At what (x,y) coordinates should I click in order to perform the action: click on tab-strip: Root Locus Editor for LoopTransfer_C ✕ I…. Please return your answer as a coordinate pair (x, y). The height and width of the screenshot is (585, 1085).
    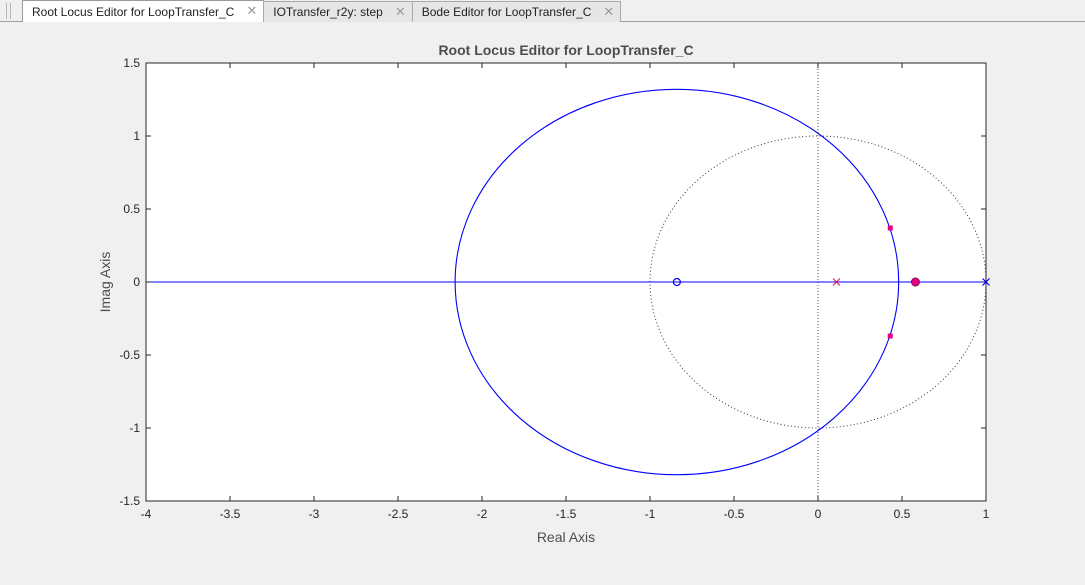
    Looking at the image, I should click on (322, 11).